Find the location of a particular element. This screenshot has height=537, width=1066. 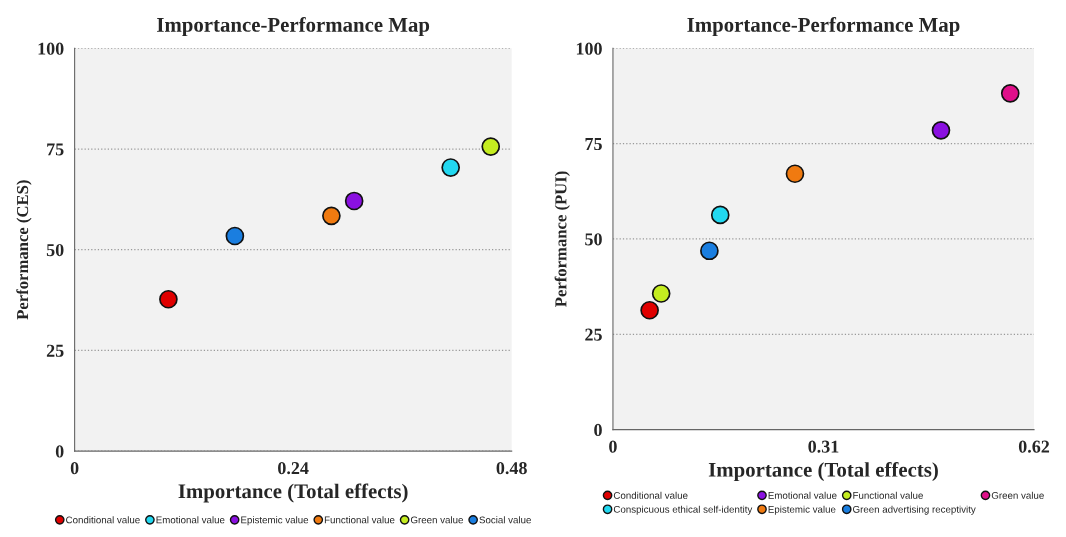

x-tick-label: 0.48 is located at coordinates (511, 468).